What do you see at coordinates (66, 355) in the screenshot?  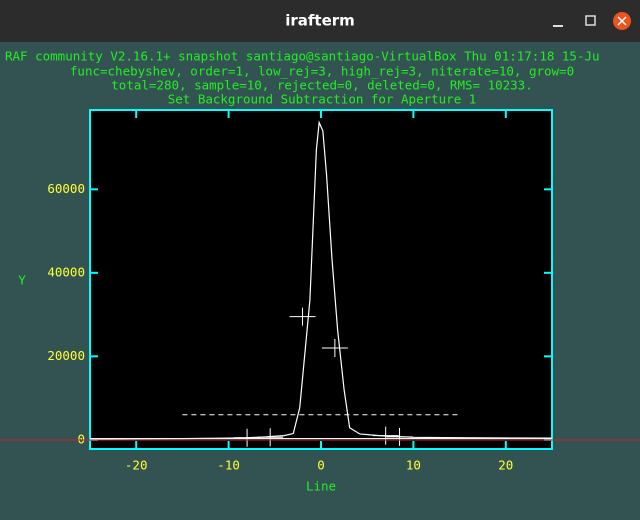 I see `y-tick-label: 20000` at bounding box center [66, 355].